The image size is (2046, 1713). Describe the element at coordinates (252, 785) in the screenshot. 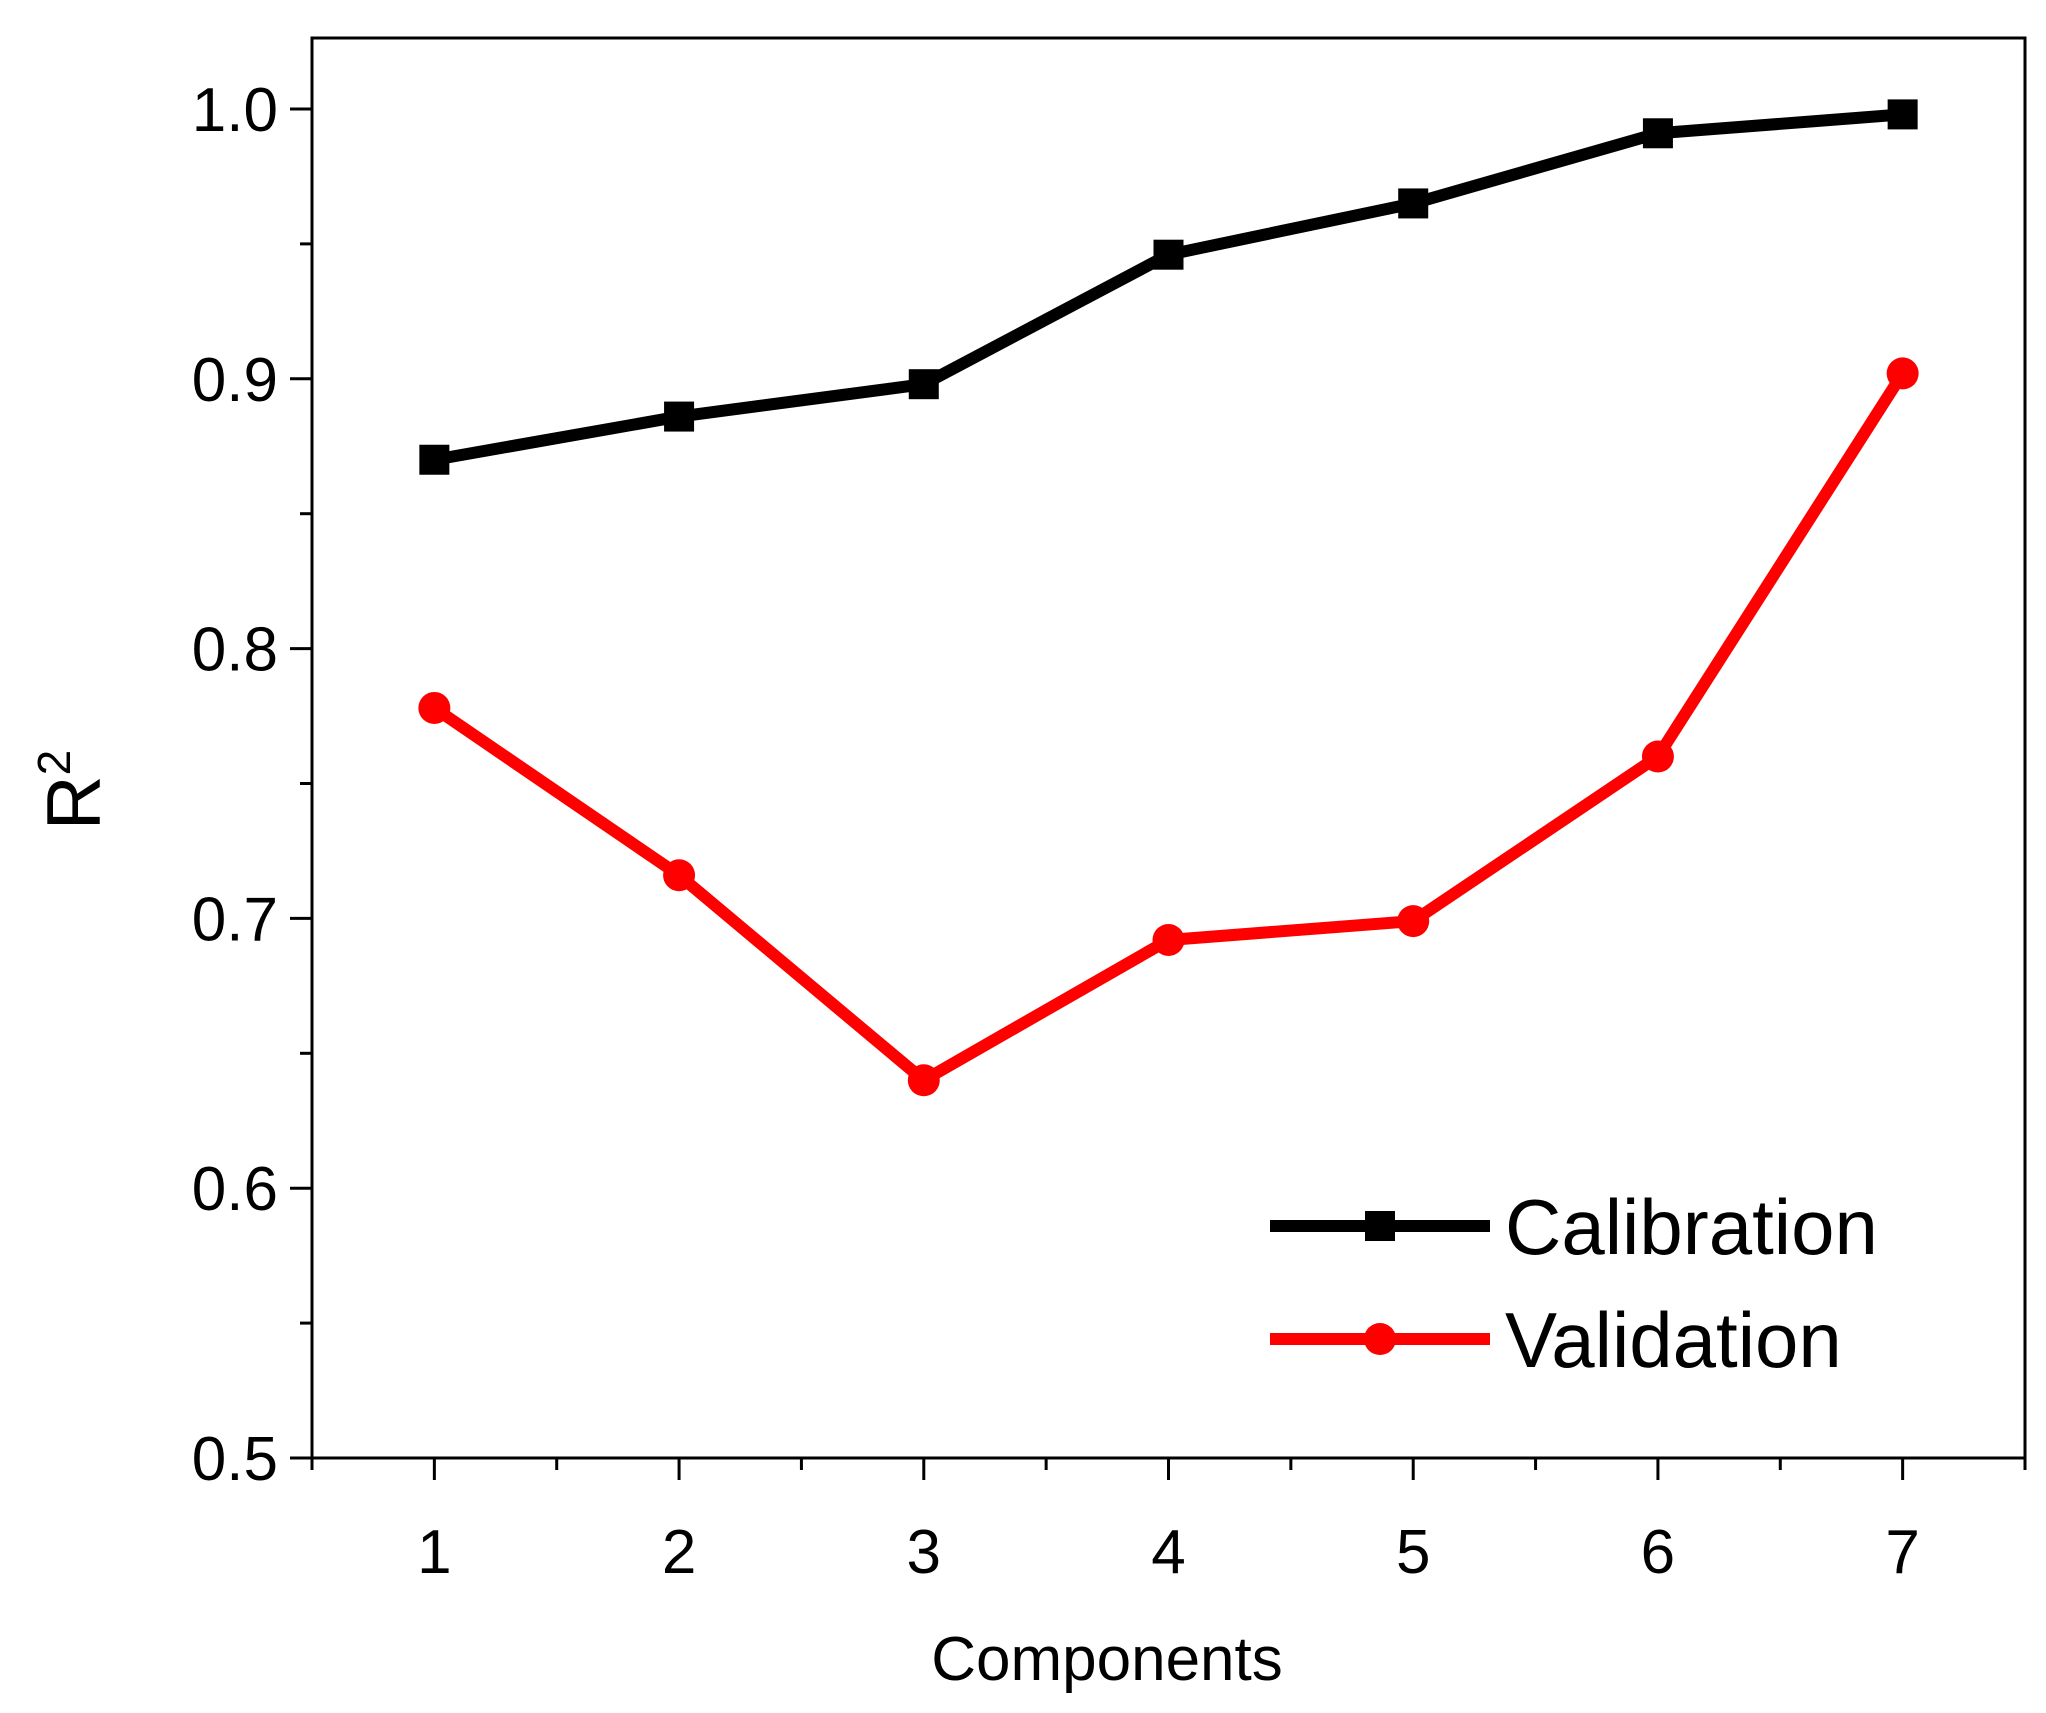

I see `y-axis-ticks: 0.5 0.6 0.7 0.8 0.9 1.0` at that location.